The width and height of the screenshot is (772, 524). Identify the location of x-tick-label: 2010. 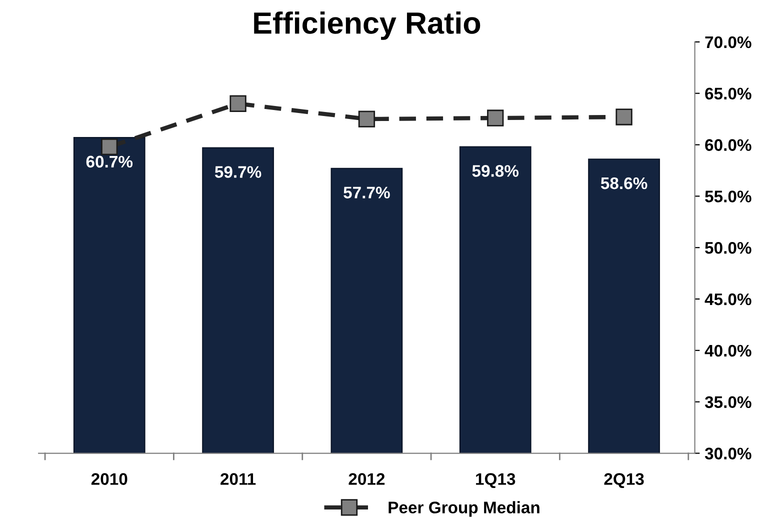
(109, 479).